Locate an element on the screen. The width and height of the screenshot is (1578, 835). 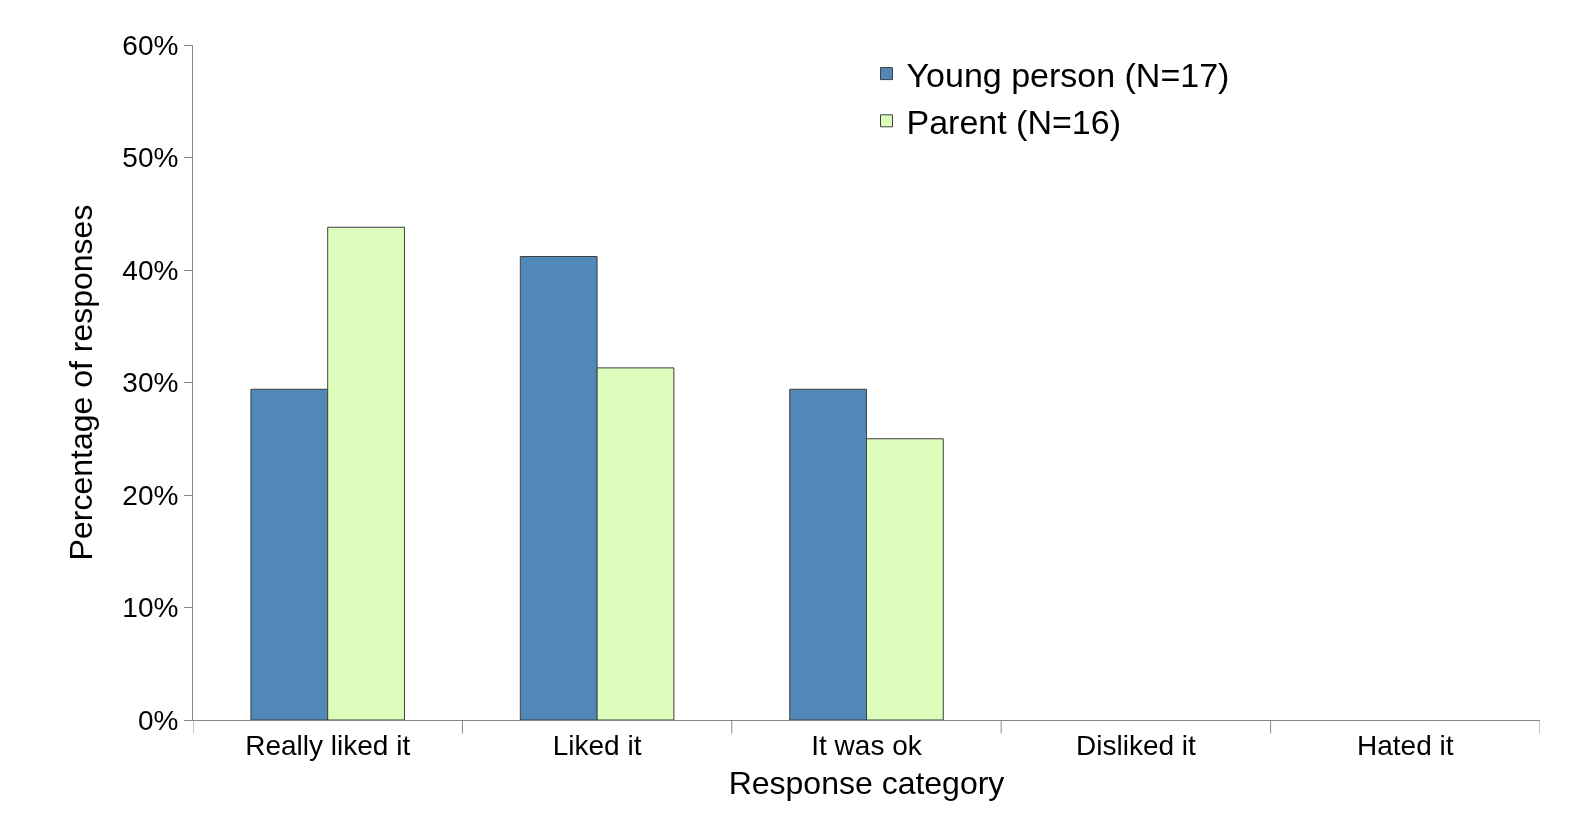
y-axis-title: Percentage of responses is located at coordinates (80, 382).